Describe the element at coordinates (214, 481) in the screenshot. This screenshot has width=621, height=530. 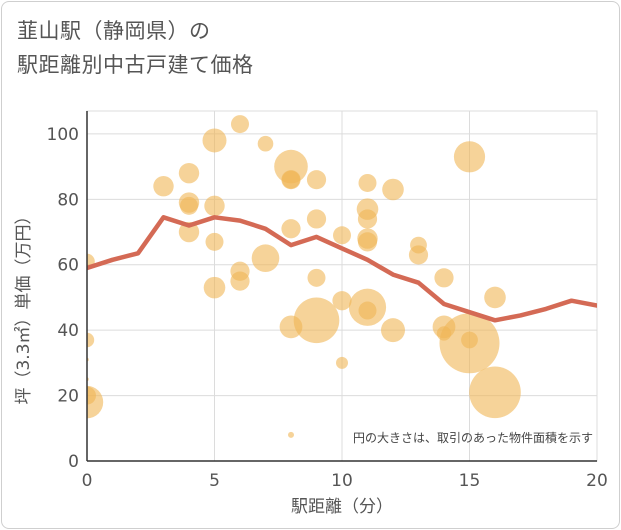
I see `x-tick-label: 5` at that location.